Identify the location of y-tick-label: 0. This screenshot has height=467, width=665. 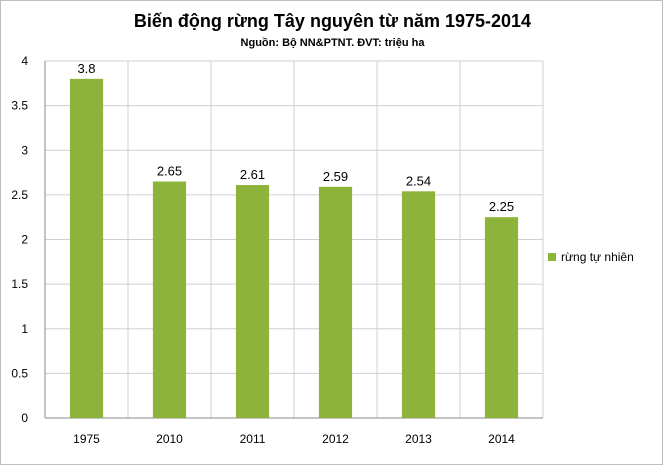
(24, 418).